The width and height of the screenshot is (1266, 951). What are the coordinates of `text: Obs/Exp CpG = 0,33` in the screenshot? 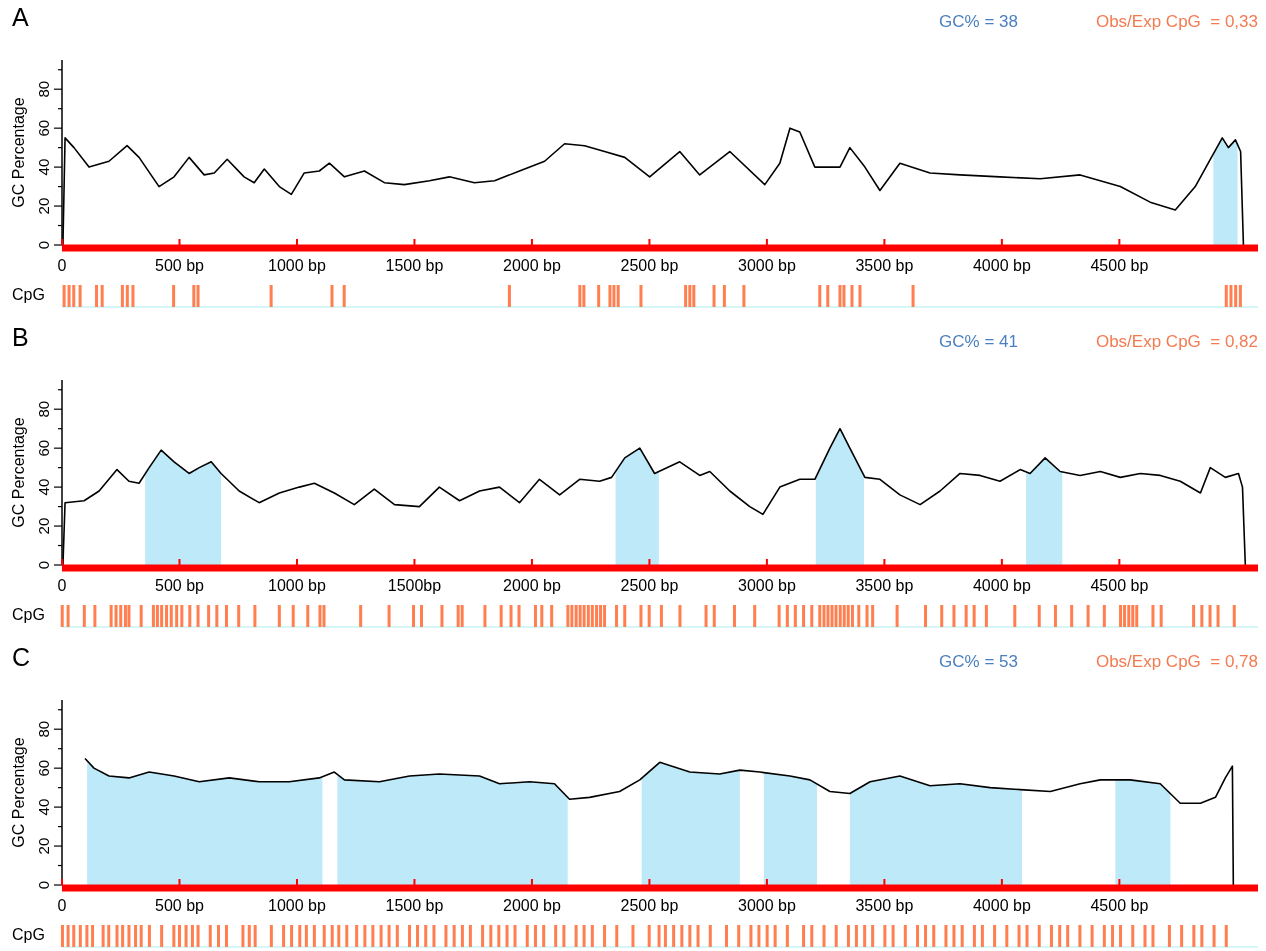 It's located at (1176, 21).